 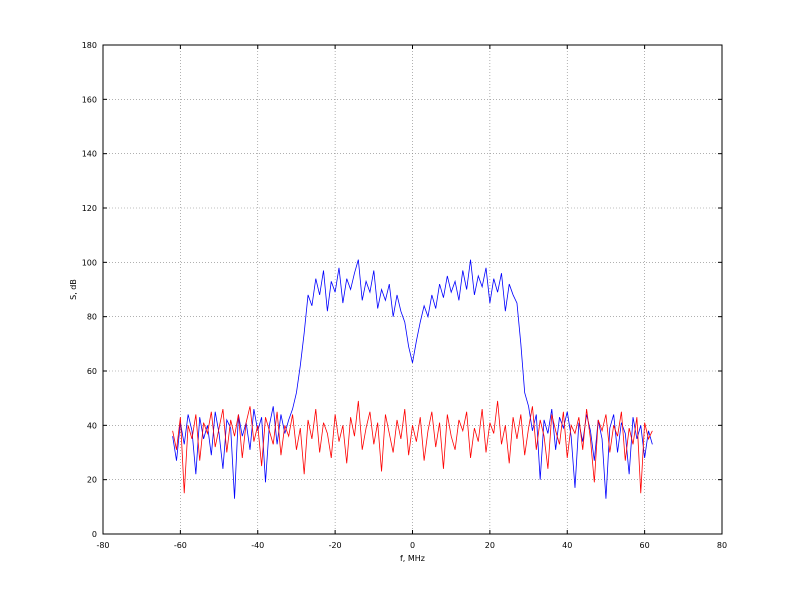 What do you see at coordinates (257, 545) in the screenshot?
I see `x-tick-label: -40` at bounding box center [257, 545].